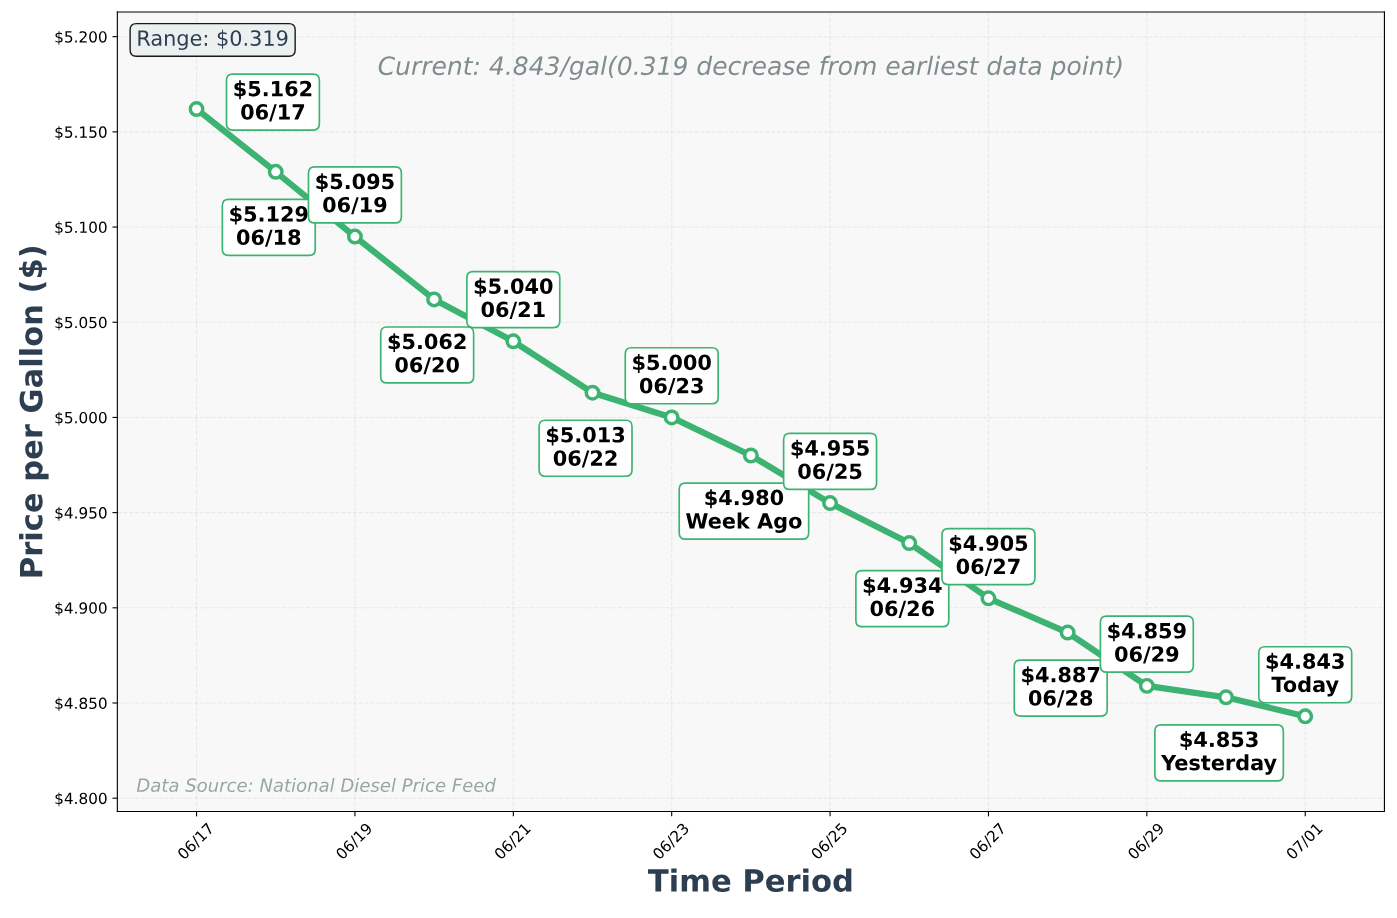  I want to click on data-label: $5.129 06/18, so click(269, 226).